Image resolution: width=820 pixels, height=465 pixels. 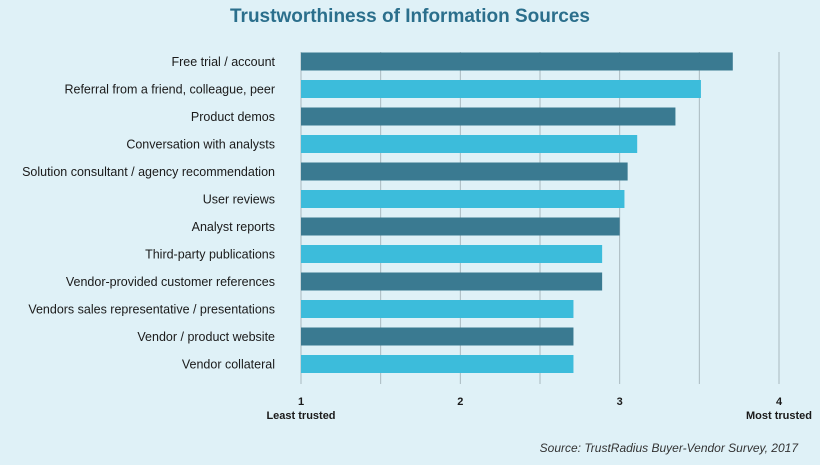 What do you see at coordinates (170, 282) in the screenshot?
I see `category-label: Vendor-provided customer references` at bounding box center [170, 282].